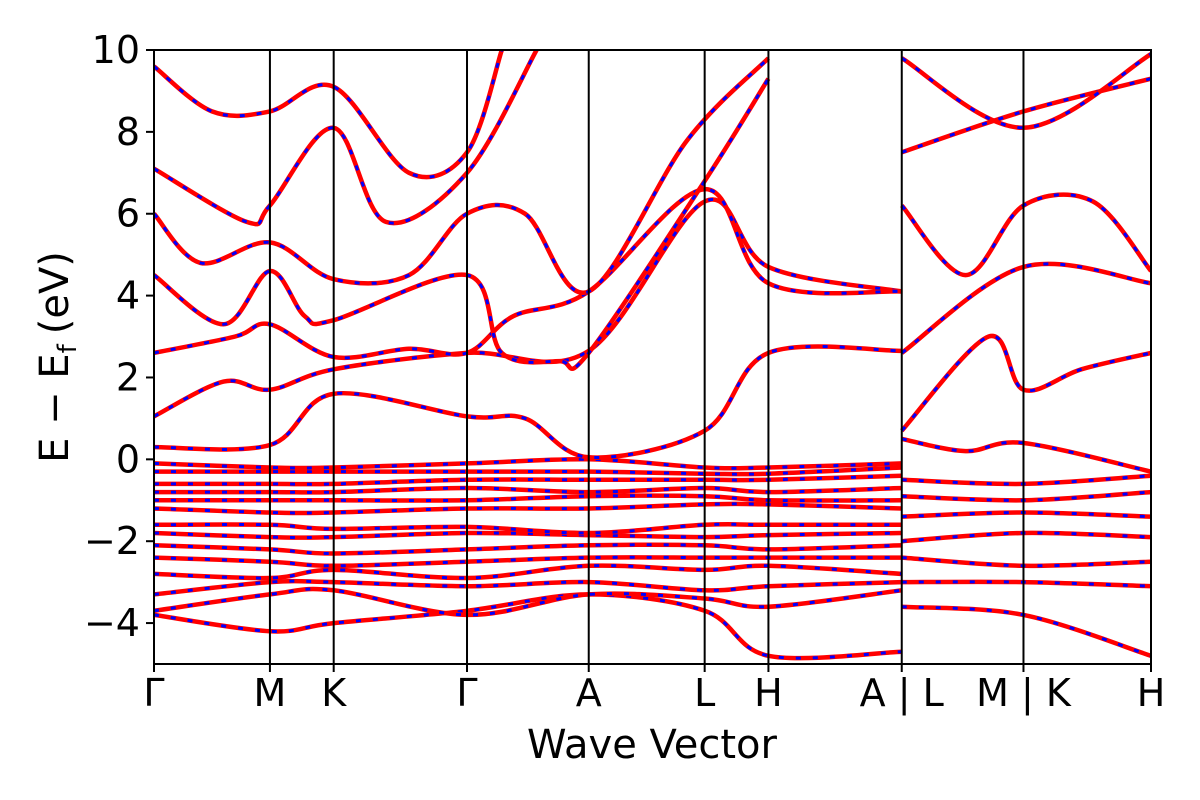 This screenshot has height=800, width=1200. I want to click on x-tick-label: L, so click(704, 693).